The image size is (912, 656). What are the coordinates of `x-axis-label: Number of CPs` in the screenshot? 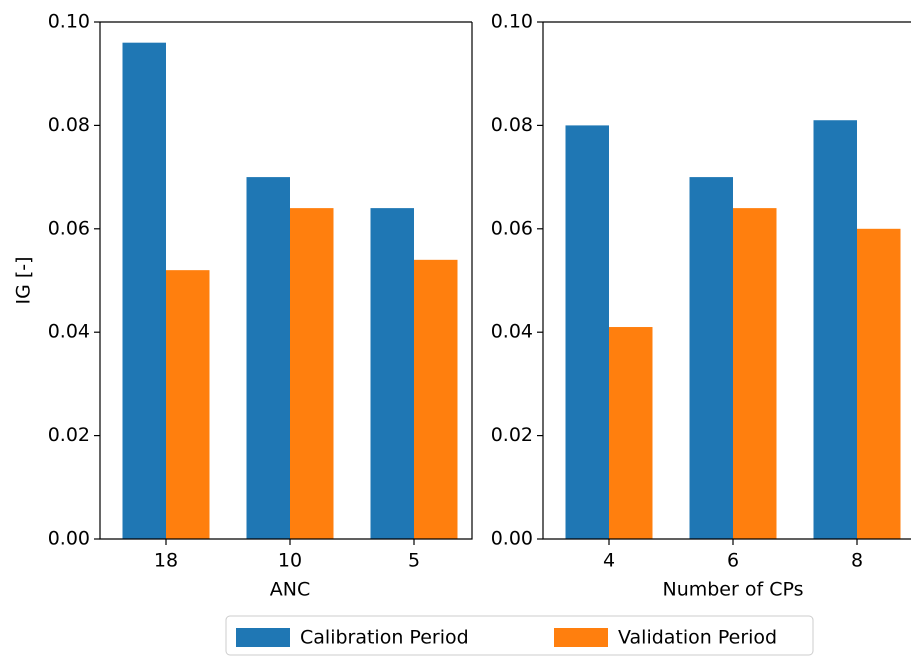 It's located at (732, 590).